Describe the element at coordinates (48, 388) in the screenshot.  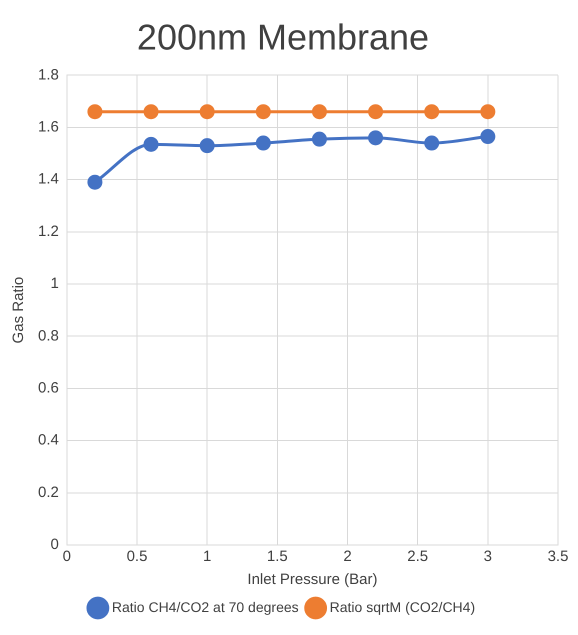
I see `y-tick-label: 0.6` at that location.